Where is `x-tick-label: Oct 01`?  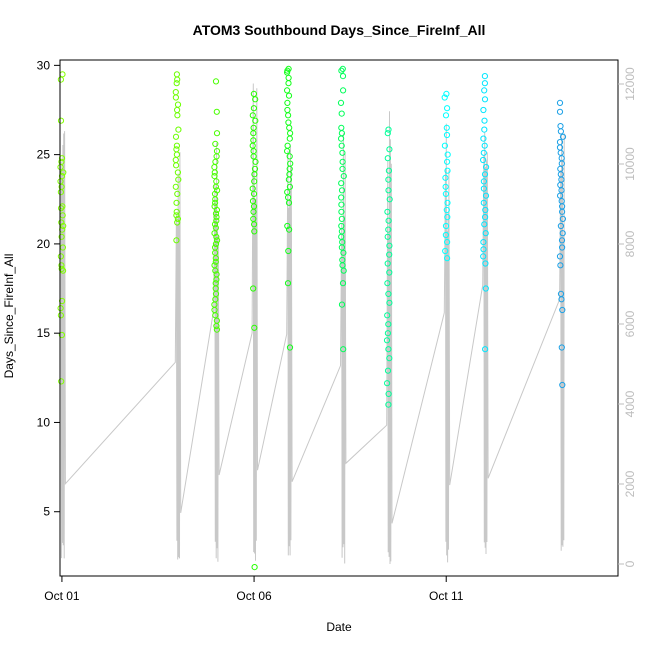 x-tick-label: Oct 01 is located at coordinates (62, 596).